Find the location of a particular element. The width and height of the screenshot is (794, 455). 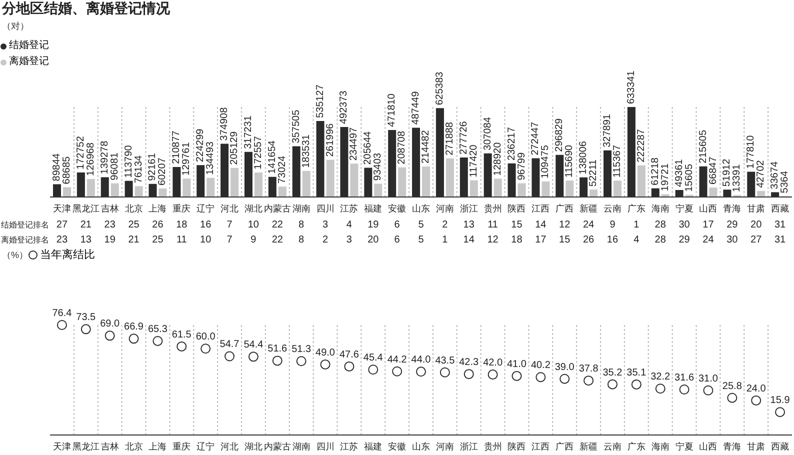

data-label: 374908 is located at coordinates (224, 123).